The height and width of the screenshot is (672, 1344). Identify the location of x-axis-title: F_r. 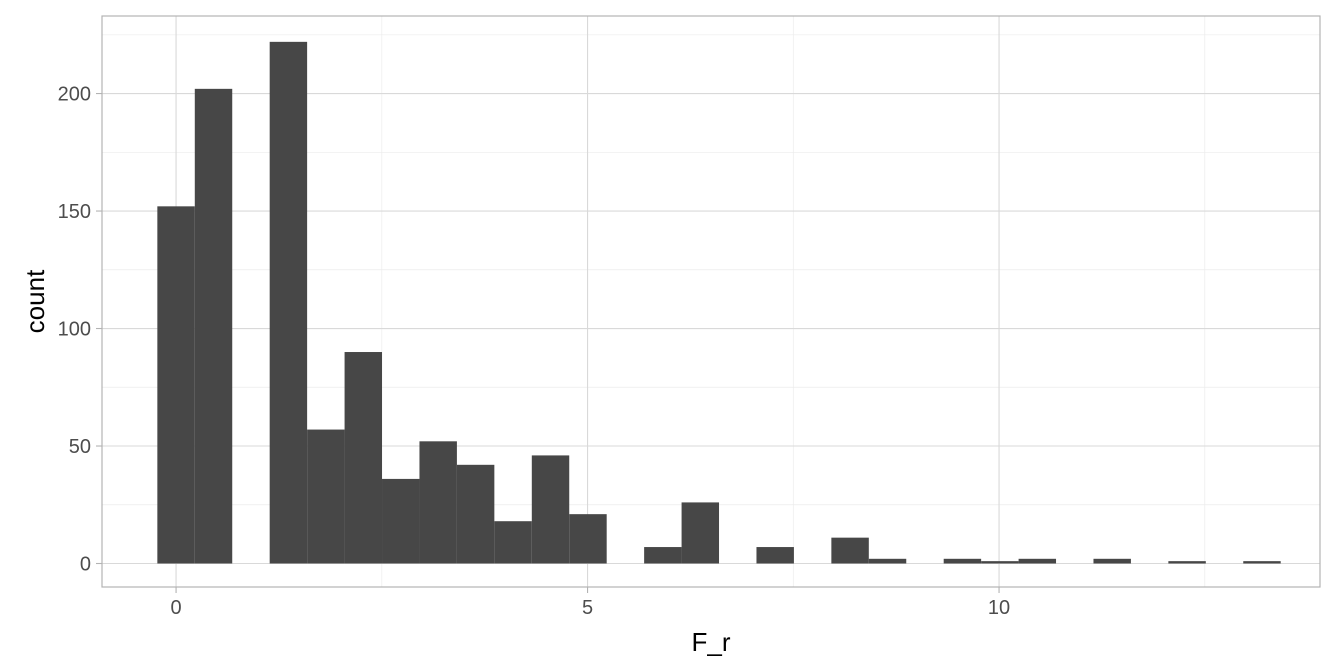
(711, 642).